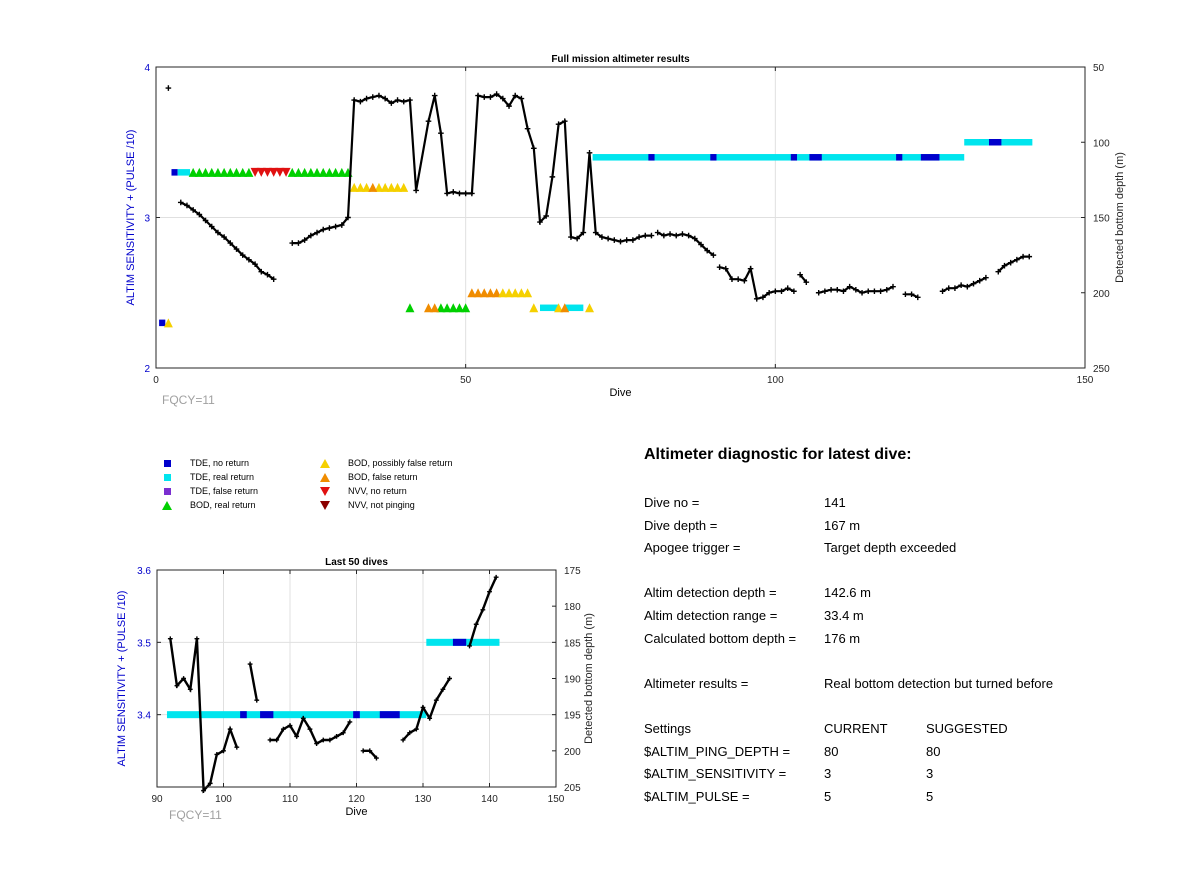  What do you see at coordinates (711, 615) in the screenshot?
I see `diagnostic-label: Altim detection range =` at bounding box center [711, 615].